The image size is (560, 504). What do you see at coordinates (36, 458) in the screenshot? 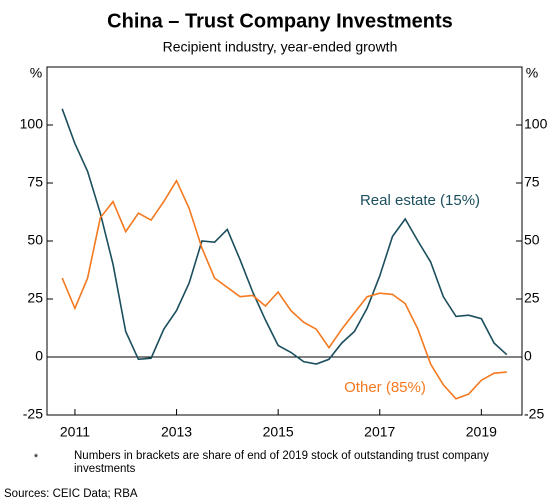
I see `footnote-marker: *` at bounding box center [36, 458].